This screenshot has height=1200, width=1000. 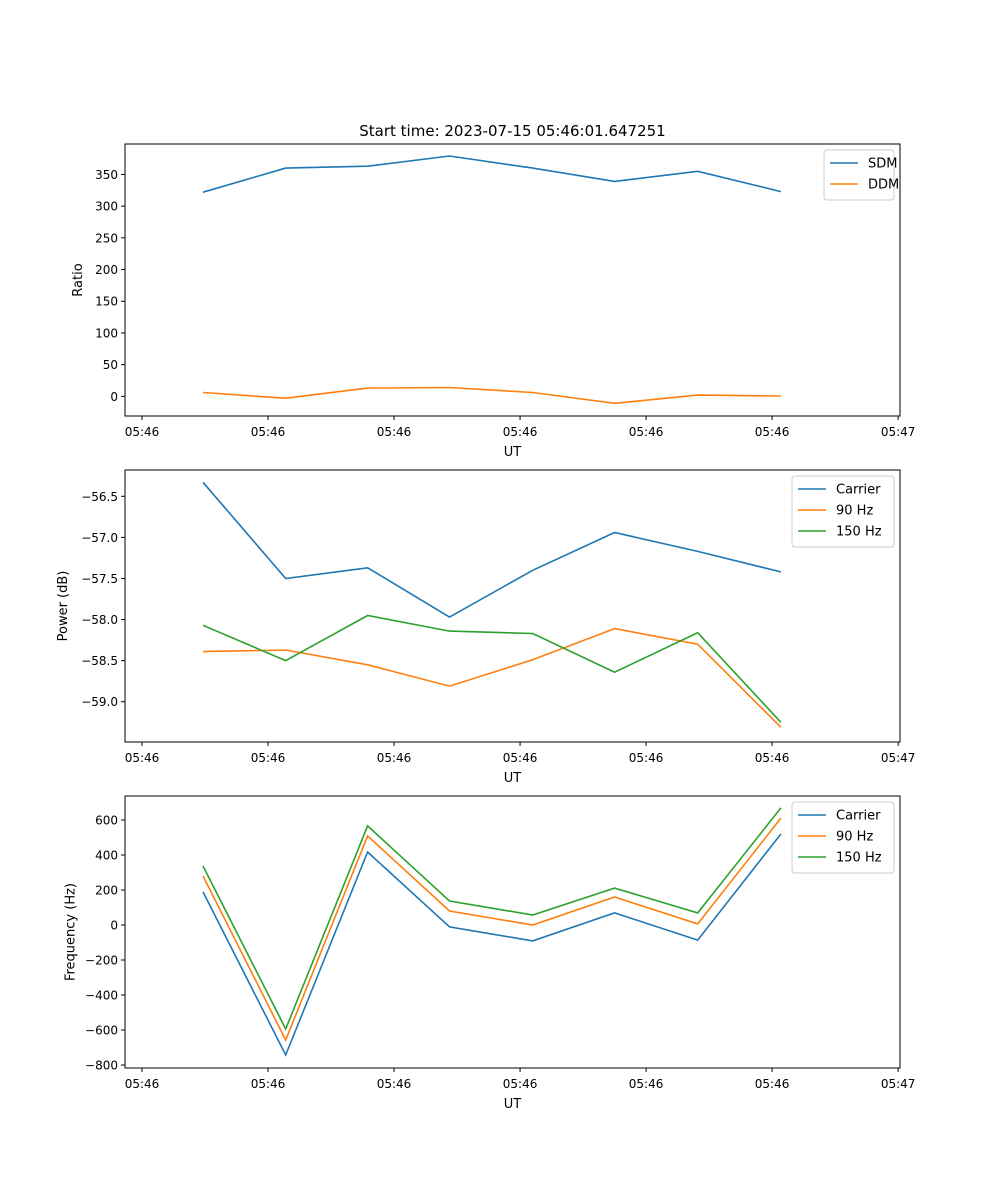 I want to click on y-tick-label: 150, so click(x=106, y=302).